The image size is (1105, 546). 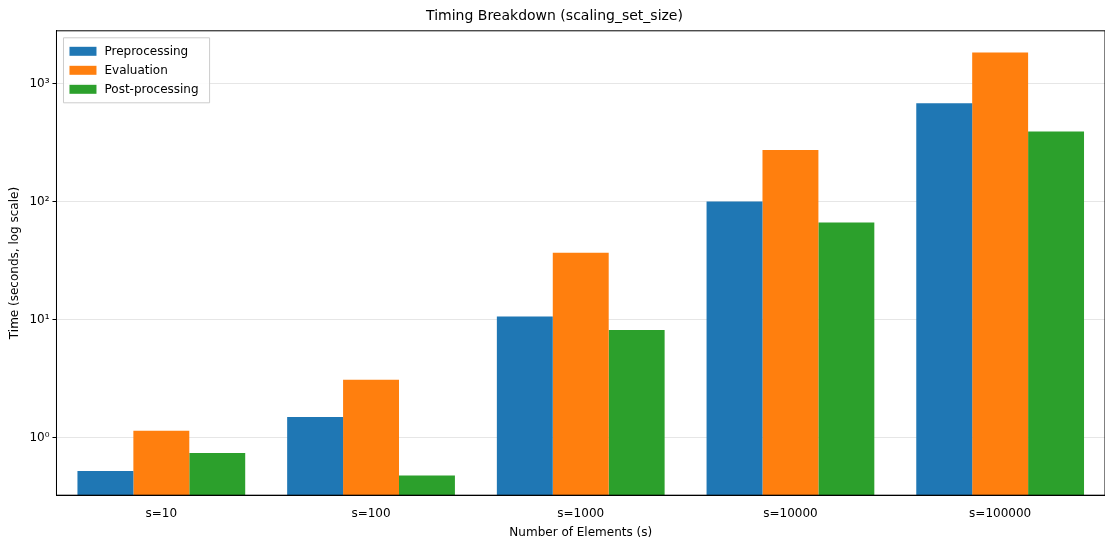 I want to click on y-tick-label: 10², so click(x=39, y=200).